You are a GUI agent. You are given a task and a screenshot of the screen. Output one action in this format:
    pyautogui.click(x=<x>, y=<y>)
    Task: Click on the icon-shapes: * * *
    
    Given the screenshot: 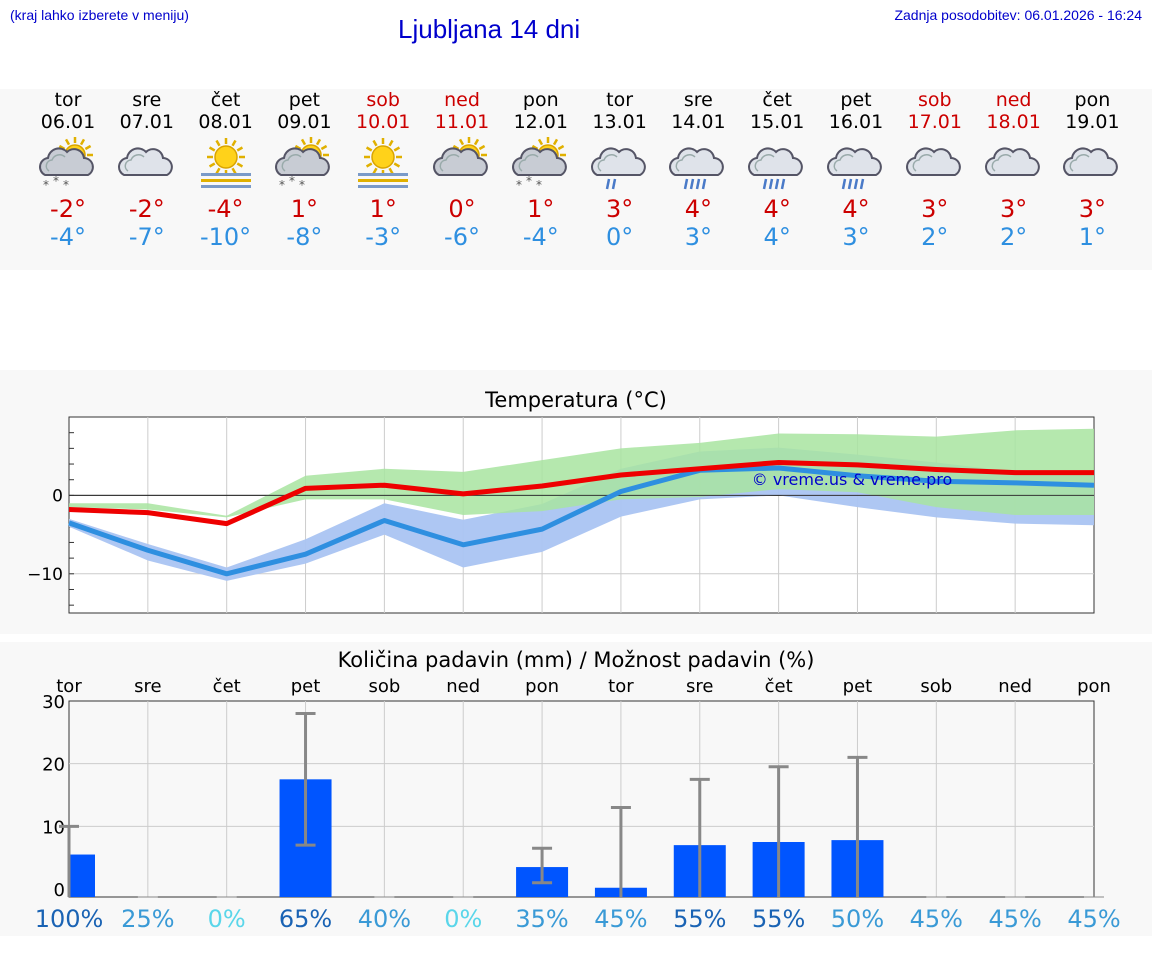 What is the action you would take?
    pyautogui.click(x=66, y=164)
    